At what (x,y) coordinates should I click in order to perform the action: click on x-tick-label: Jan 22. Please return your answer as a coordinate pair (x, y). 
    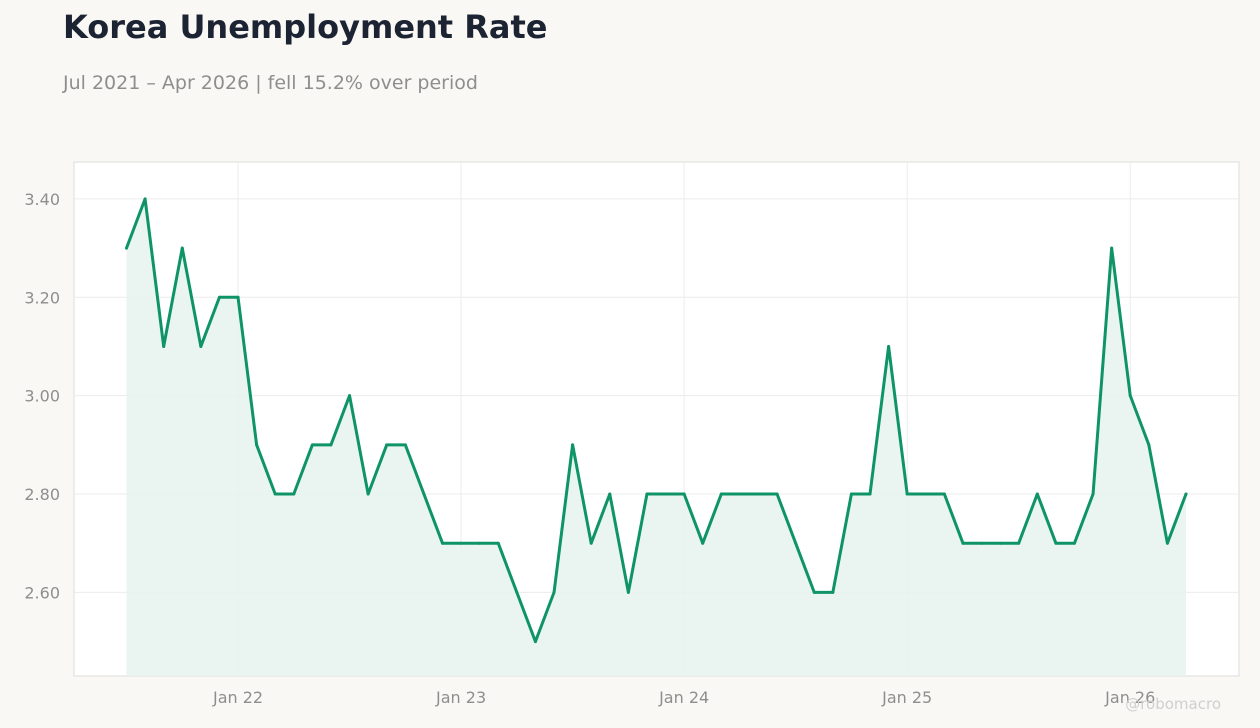
    Looking at the image, I should click on (237, 697).